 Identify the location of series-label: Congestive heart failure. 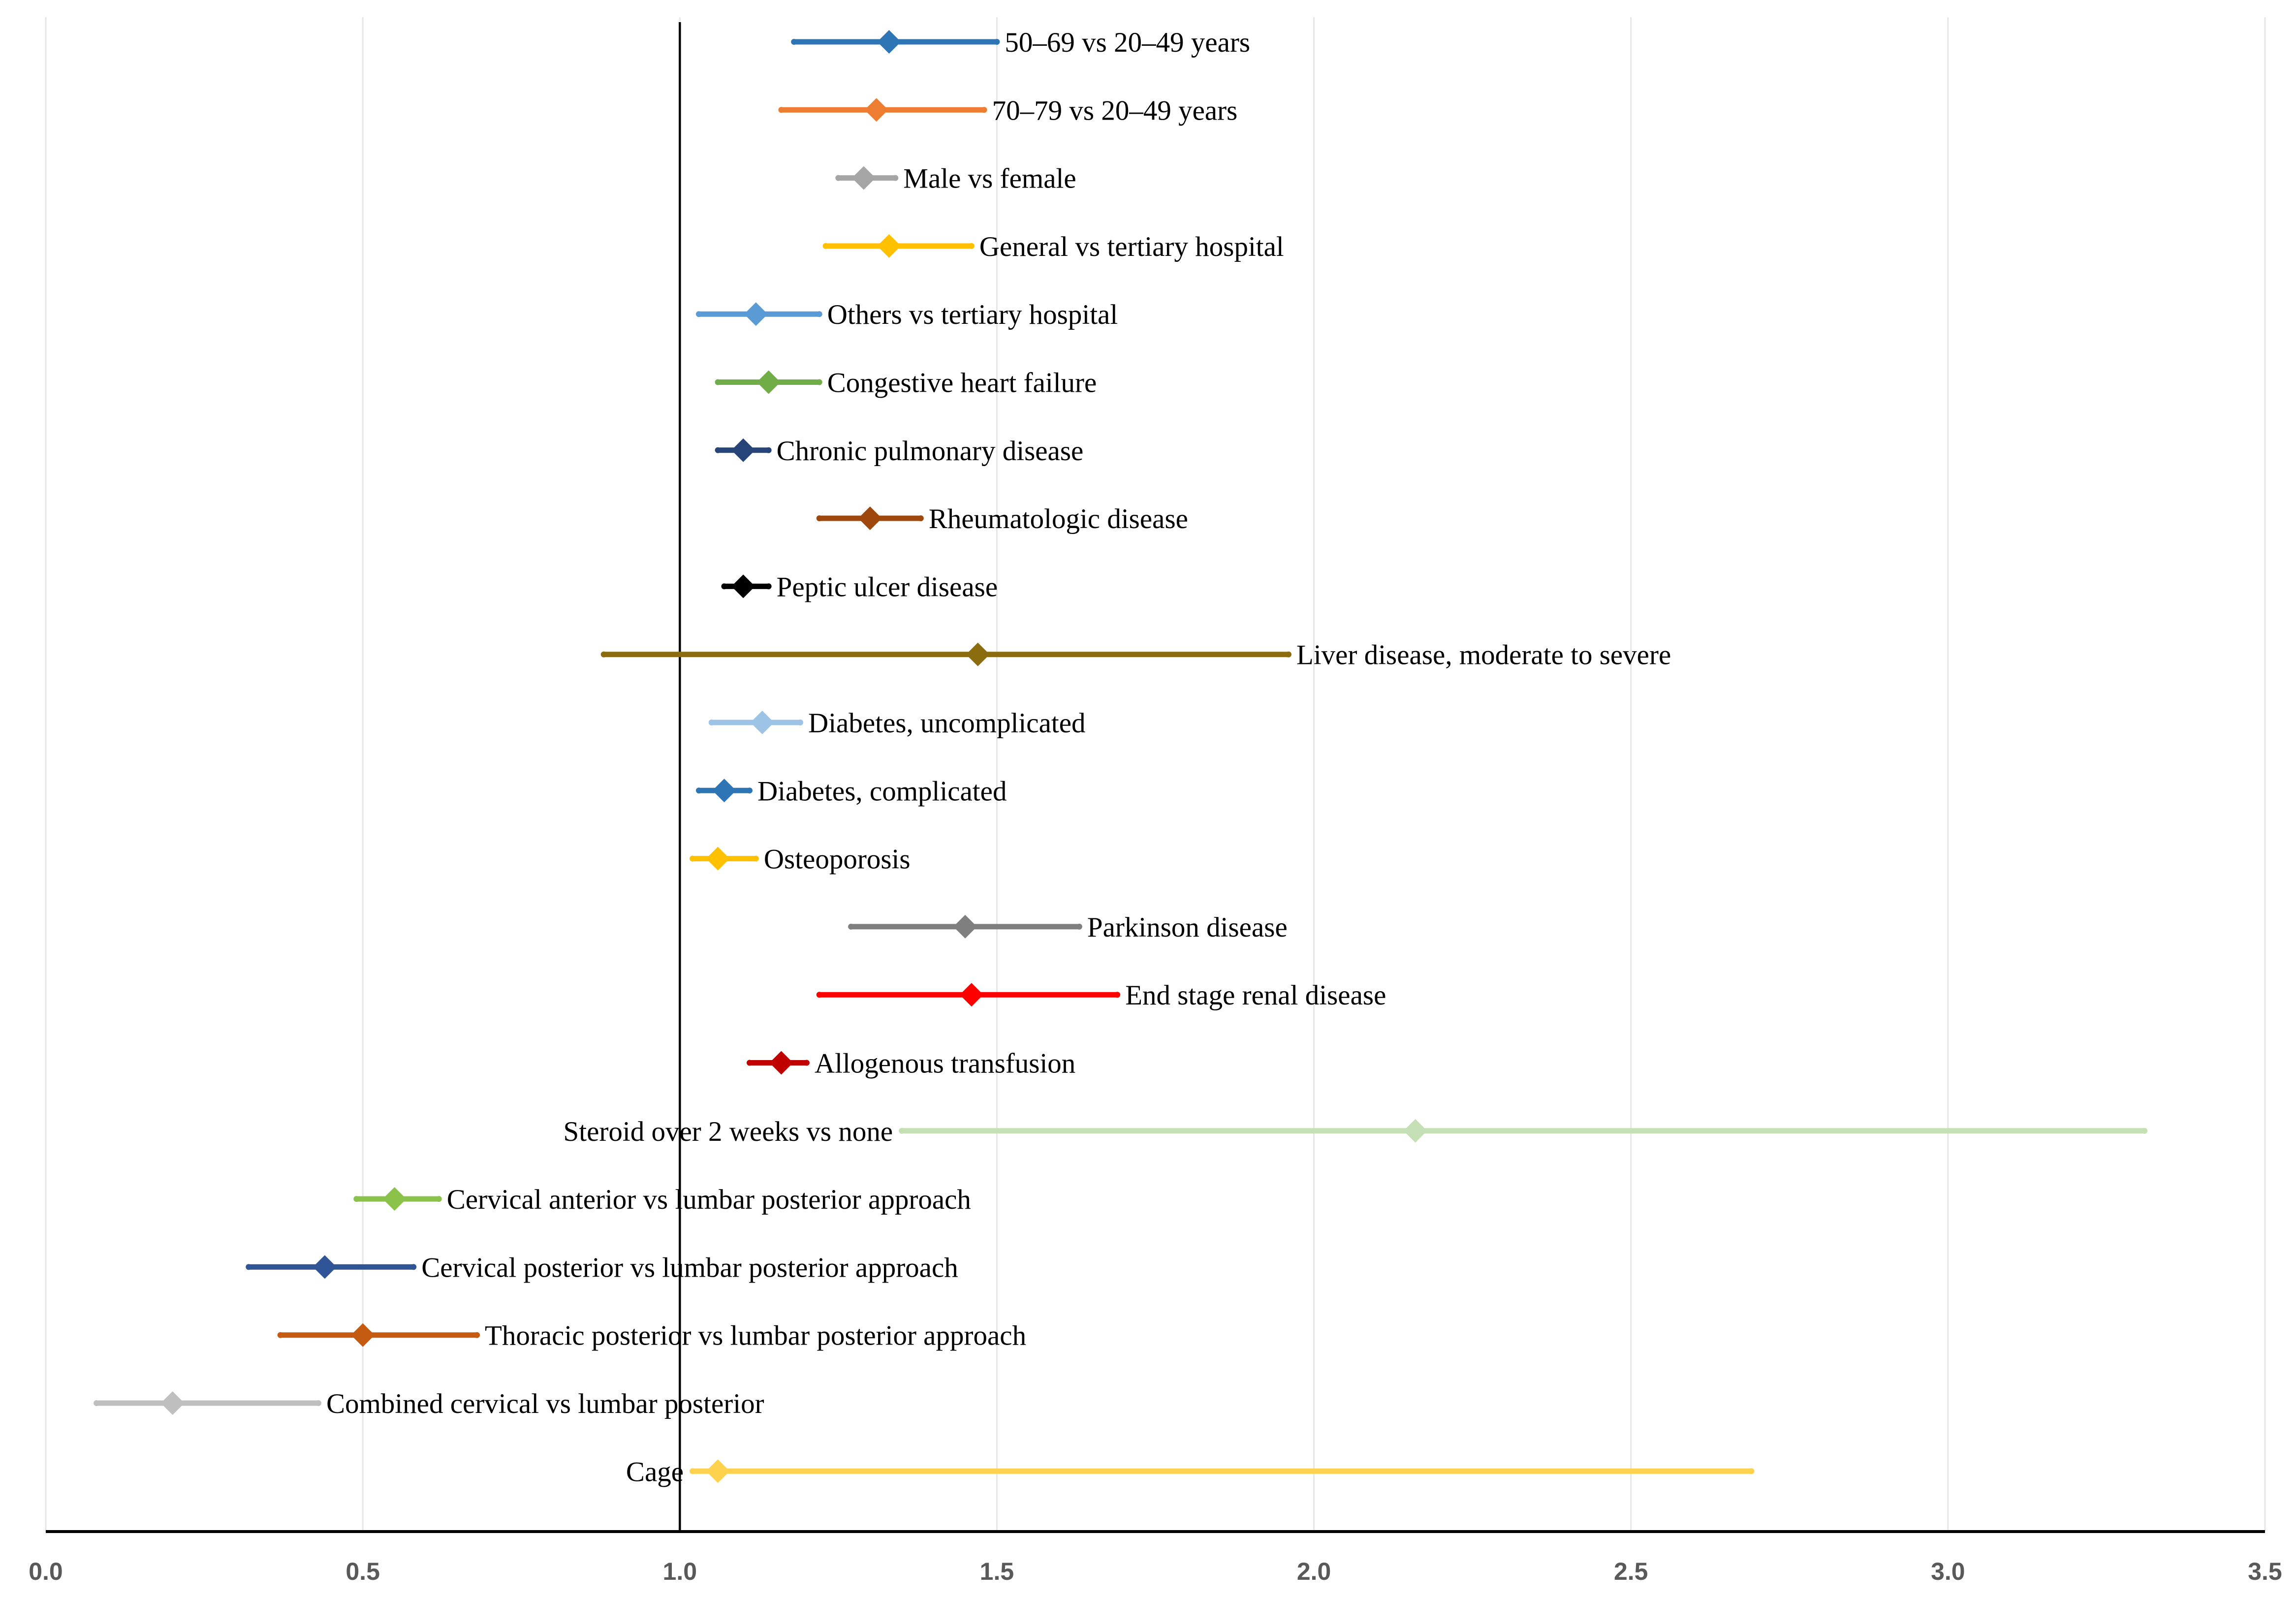
(962, 383).